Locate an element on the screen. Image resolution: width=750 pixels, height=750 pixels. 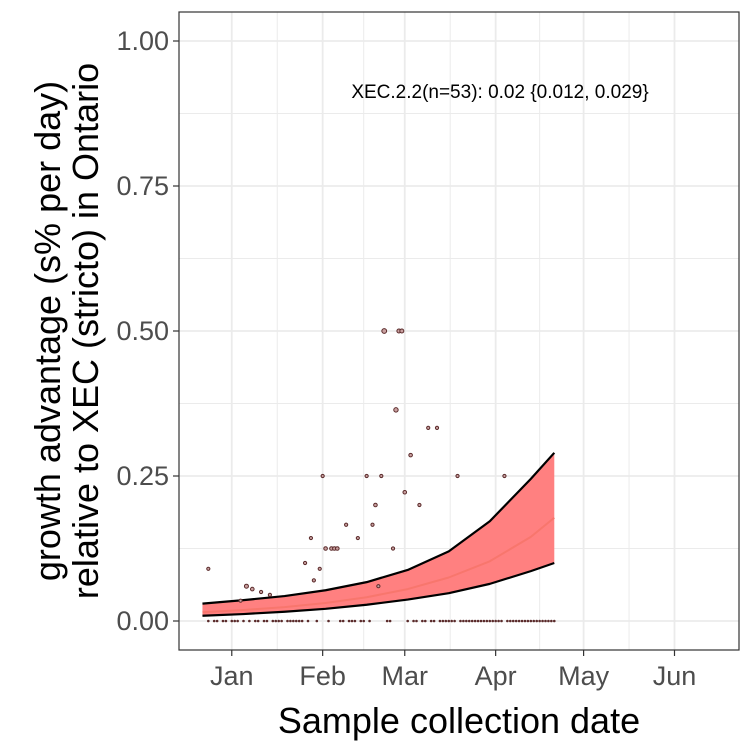
y-tick-label: 0.00 is located at coordinates (142, 621).